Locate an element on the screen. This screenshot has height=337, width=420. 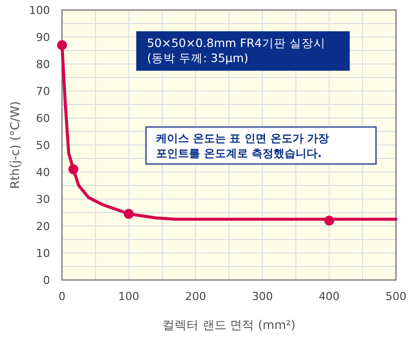
x-axis-title: 컬렉터 랜드 면적 (mm²) is located at coordinates (229, 325).